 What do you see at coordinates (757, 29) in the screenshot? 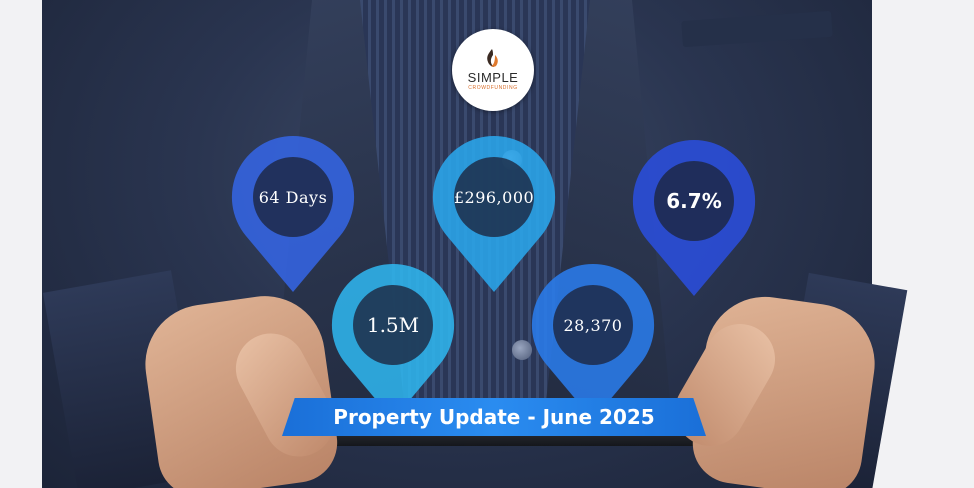
I see `suit-pocket` at bounding box center [757, 29].